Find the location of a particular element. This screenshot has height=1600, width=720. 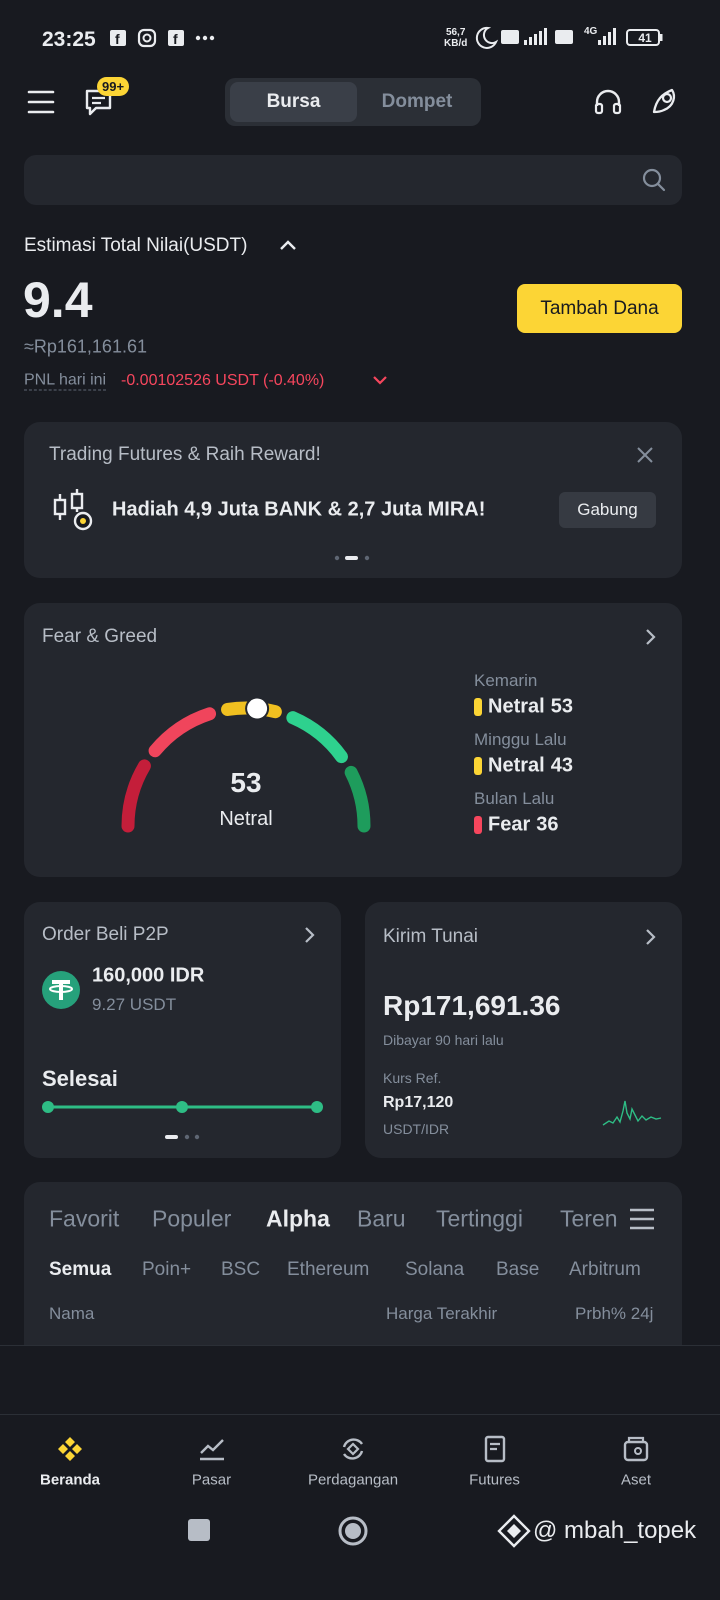

rate-label: Kurs Ref. is located at coordinates (412, 1078).